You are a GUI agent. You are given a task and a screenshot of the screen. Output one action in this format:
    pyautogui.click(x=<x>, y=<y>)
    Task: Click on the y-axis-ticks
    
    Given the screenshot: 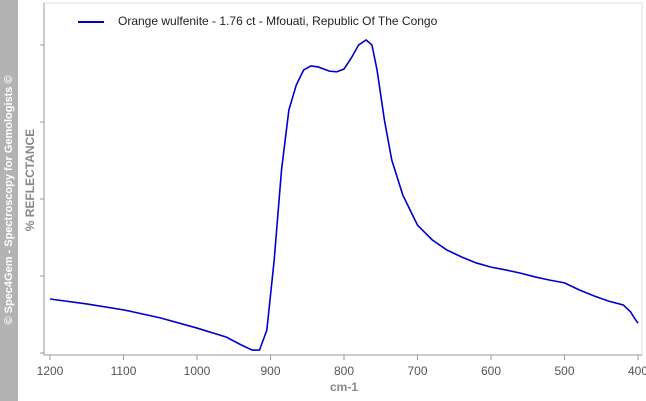 What is the action you would take?
    pyautogui.click(x=42, y=199)
    